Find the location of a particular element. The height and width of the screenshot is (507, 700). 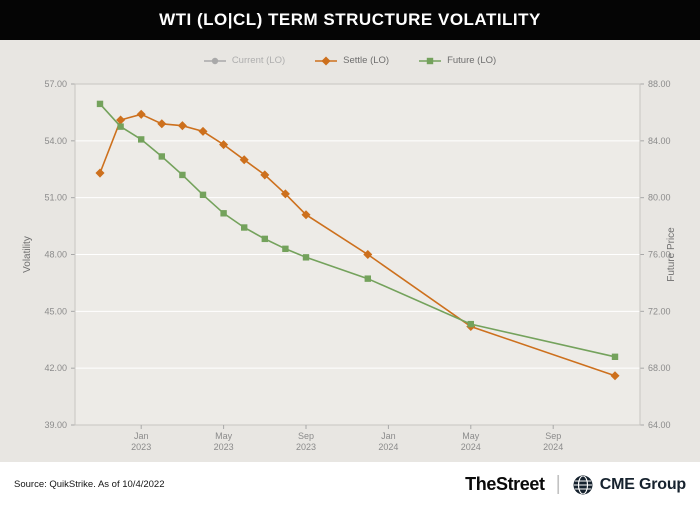

cme-group-logo: CME Group is located at coordinates (629, 485).